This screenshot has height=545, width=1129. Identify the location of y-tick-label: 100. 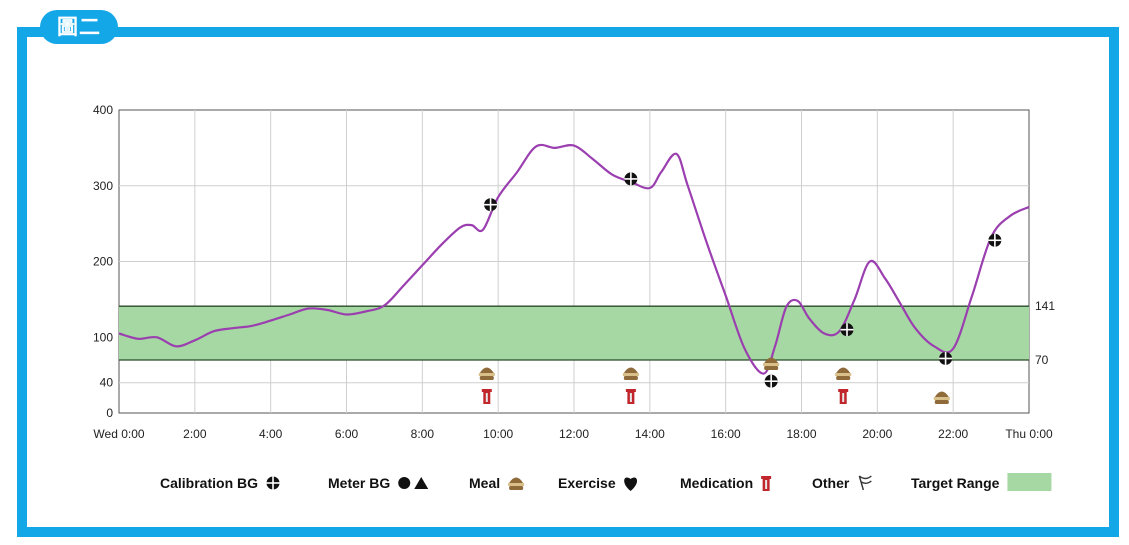
(103, 337).